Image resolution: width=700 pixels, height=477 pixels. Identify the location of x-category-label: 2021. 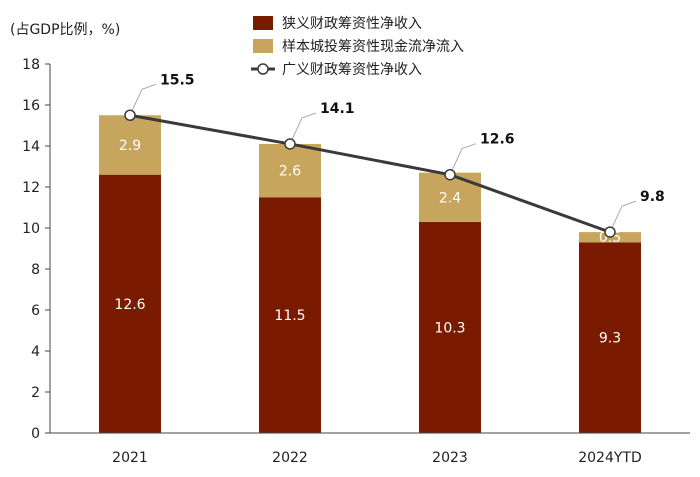
(130, 458).